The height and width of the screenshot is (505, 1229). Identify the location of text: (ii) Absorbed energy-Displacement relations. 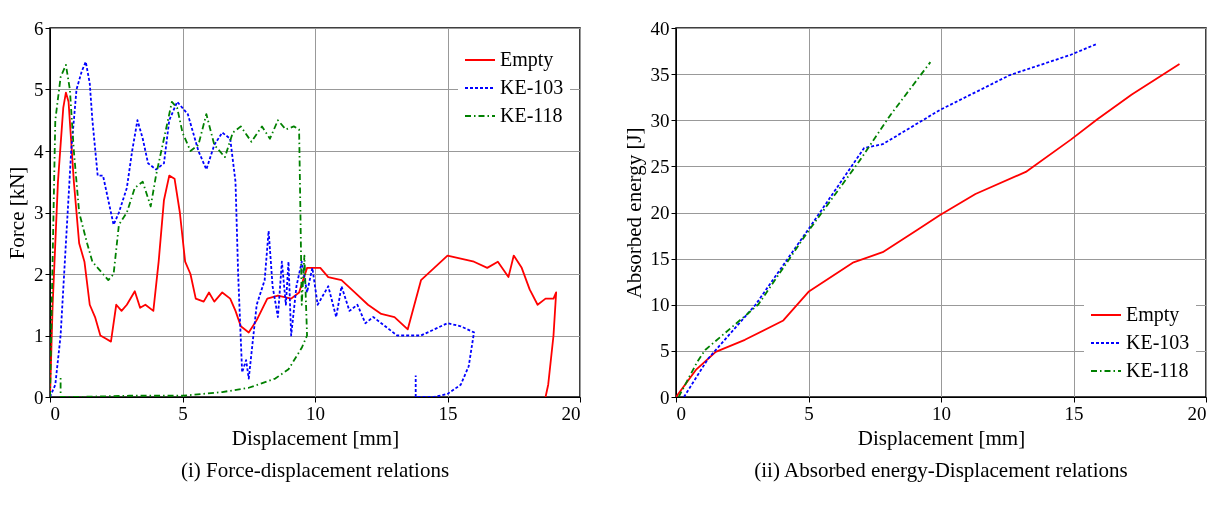
(941, 470).